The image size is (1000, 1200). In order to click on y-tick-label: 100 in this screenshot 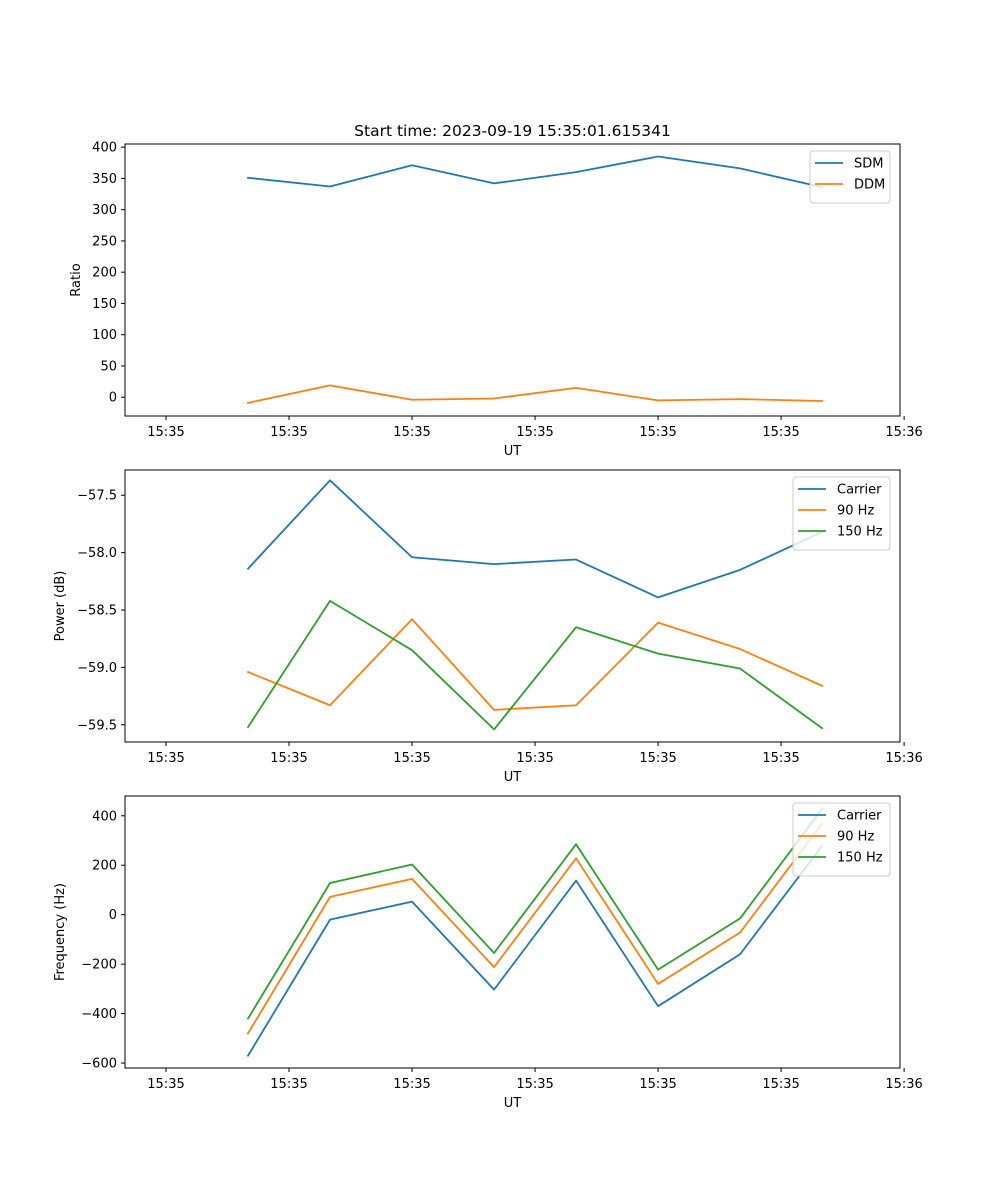, I will do `click(104, 335)`.